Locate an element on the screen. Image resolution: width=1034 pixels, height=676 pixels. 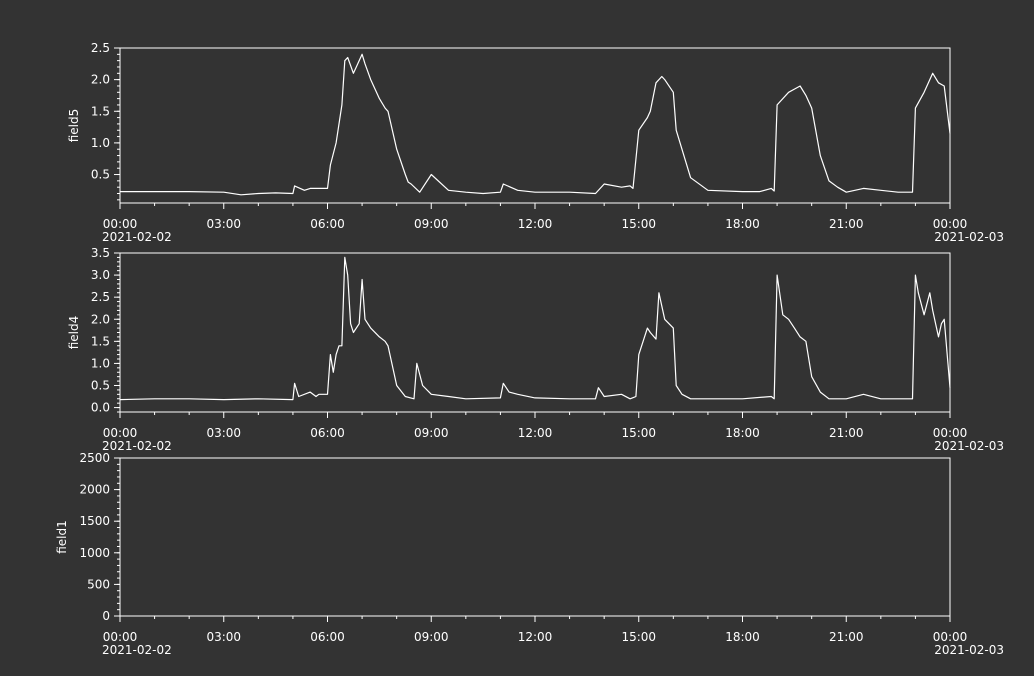
y-tick-label: 1000 is located at coordinates (94, 553).